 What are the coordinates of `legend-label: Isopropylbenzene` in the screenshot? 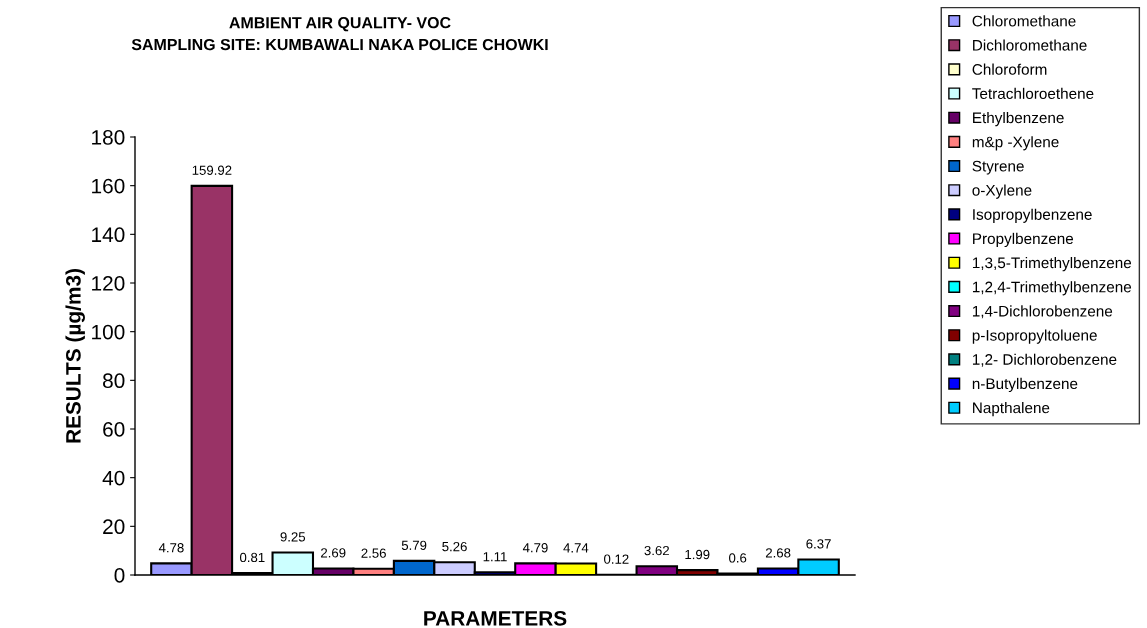 It's located at (1032, 215).